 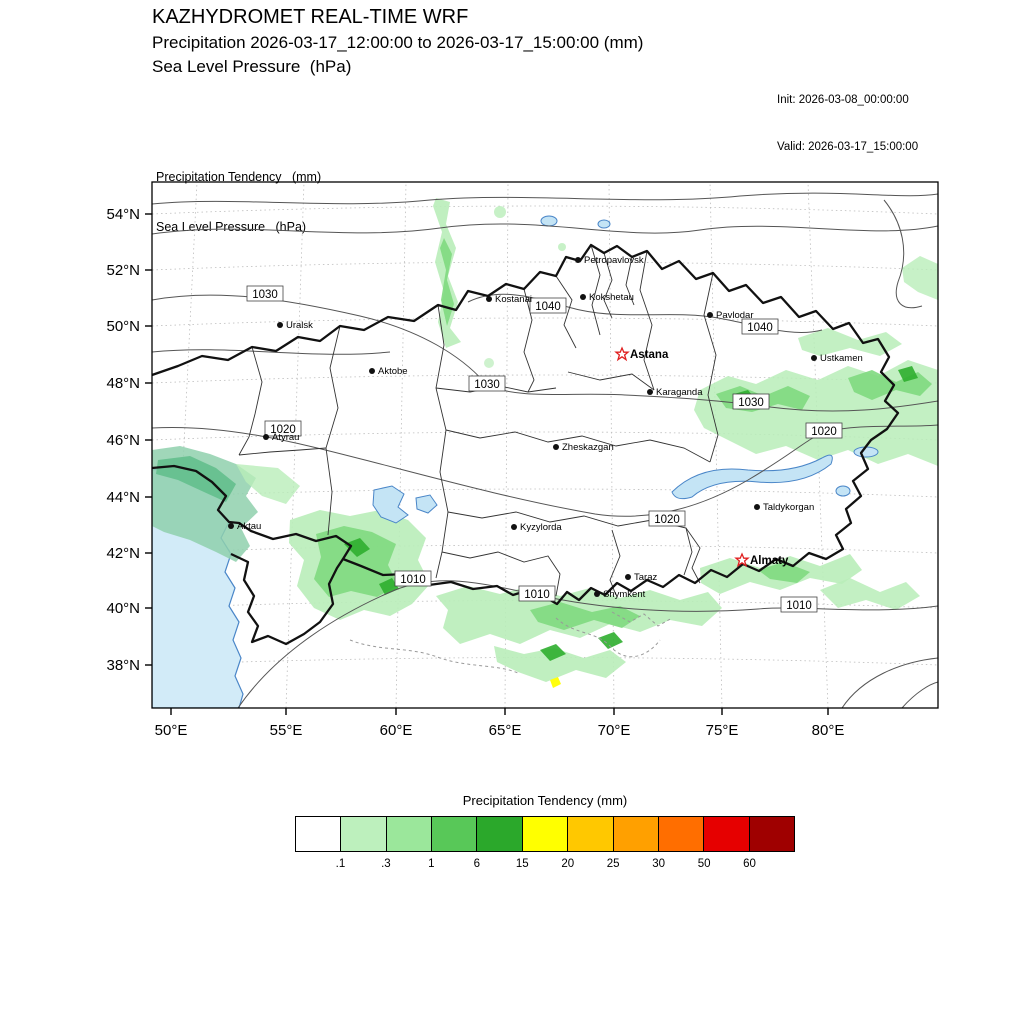 I want to click on lat-label: 42°N, so click(x=123, y=553).